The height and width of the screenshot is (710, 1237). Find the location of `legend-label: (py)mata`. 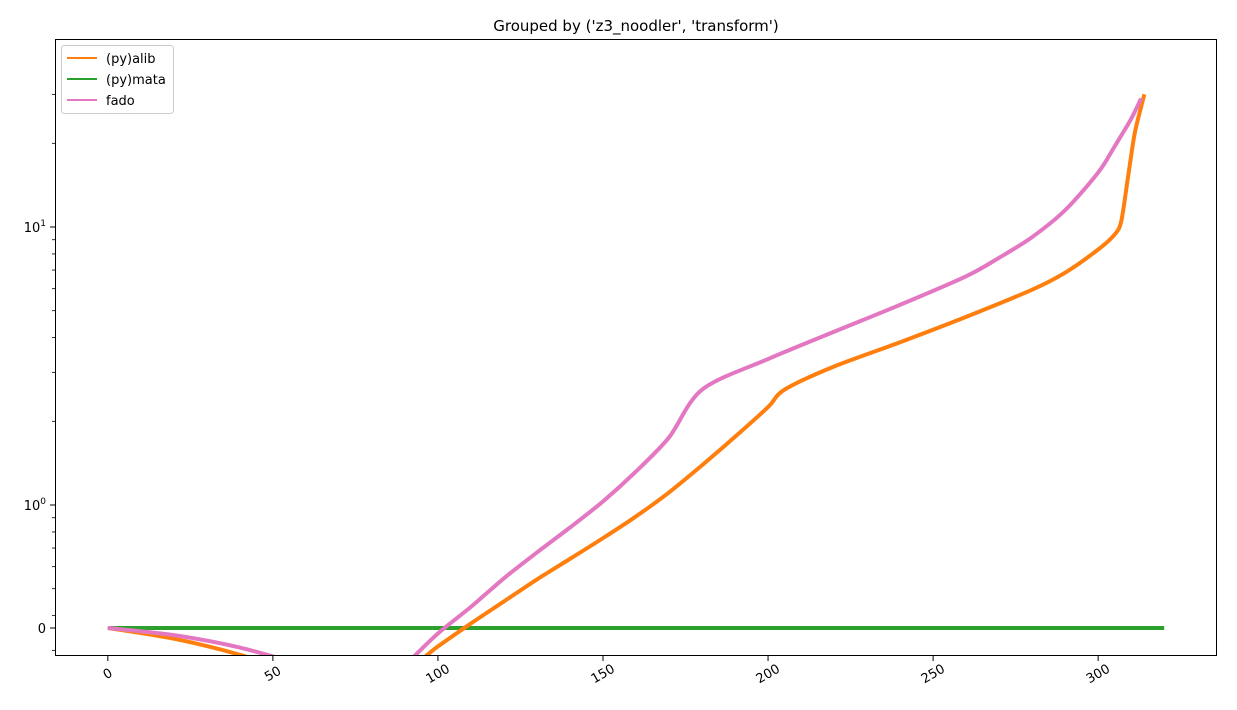

legend-label: (py)mata is located at coordinates (136, 80).